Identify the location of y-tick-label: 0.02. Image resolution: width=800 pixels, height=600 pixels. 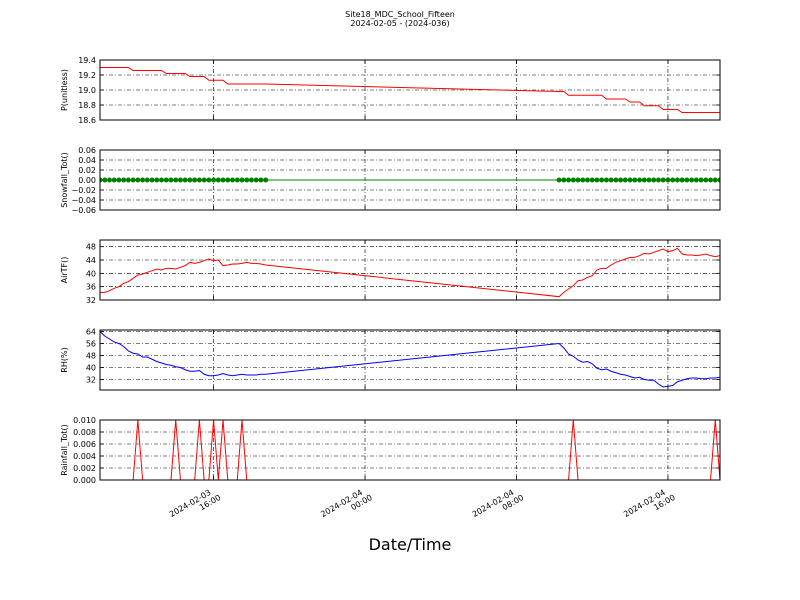
(87, 170).